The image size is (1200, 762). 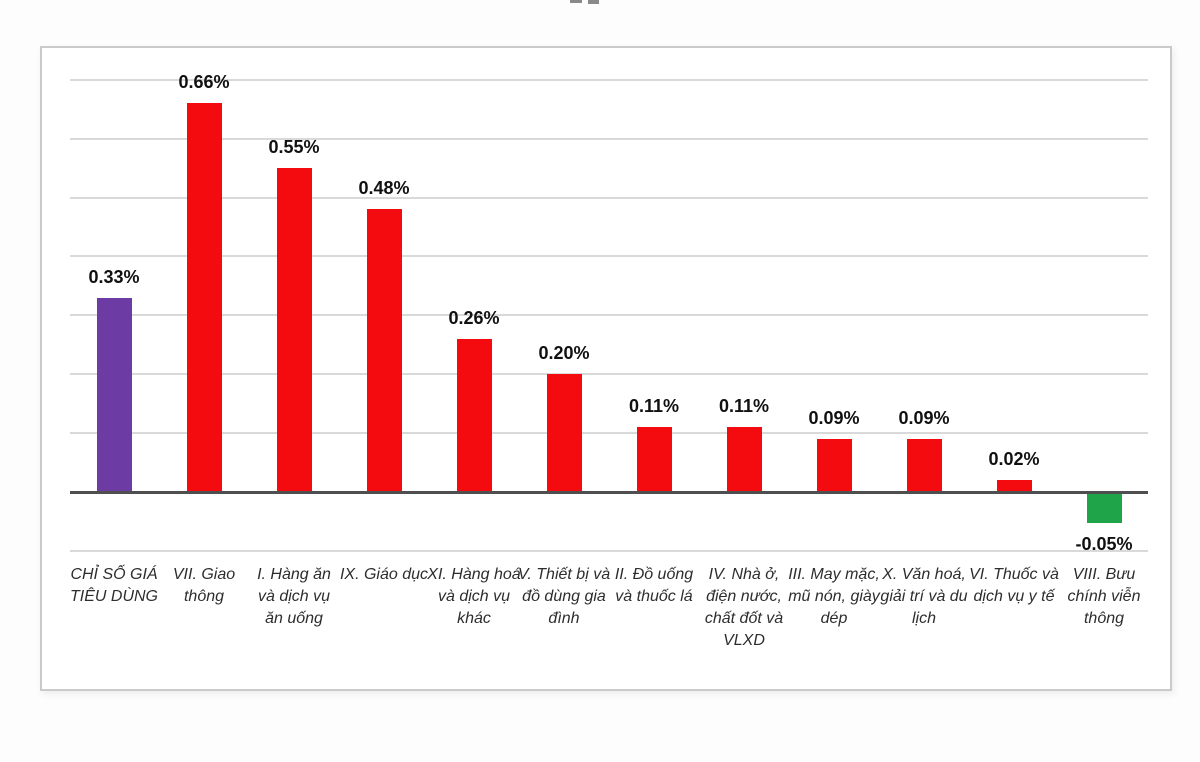 What do you see at coordinates (384, 574) in the screenshot?
I see `bar-category-label: IX. Giáo dục` at bounding box center [384, 574].